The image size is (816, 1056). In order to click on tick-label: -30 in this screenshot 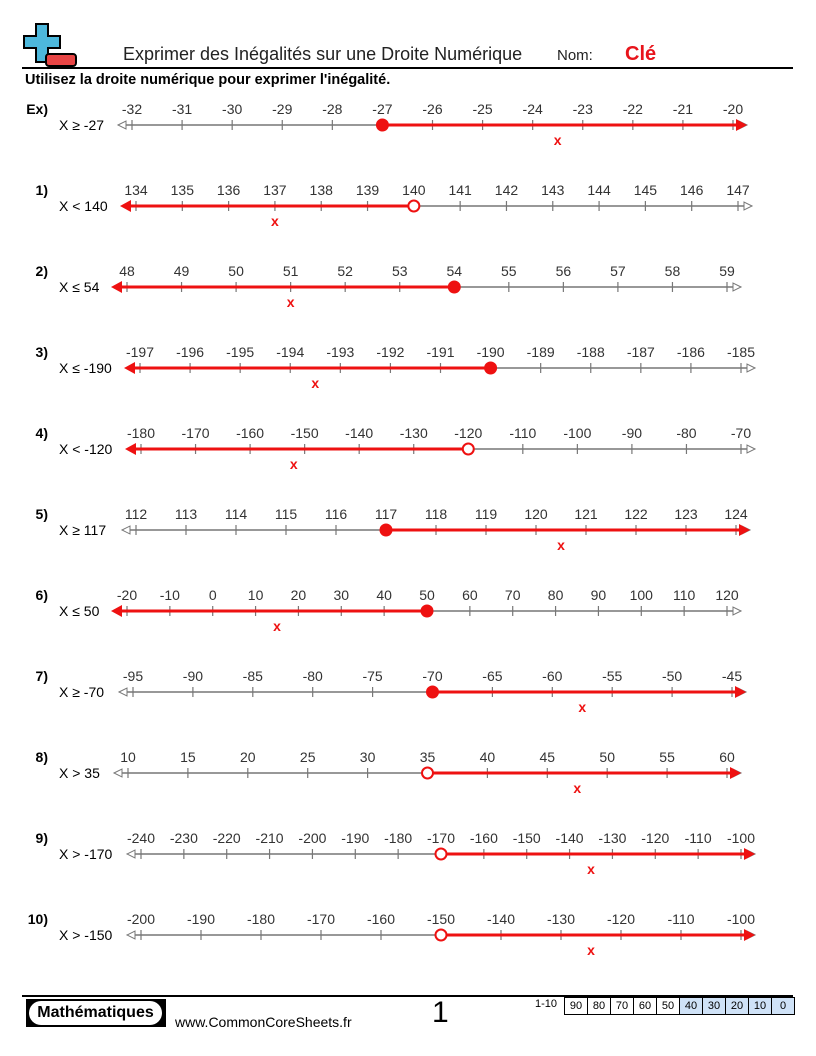, I will do `click(232, 109)`.